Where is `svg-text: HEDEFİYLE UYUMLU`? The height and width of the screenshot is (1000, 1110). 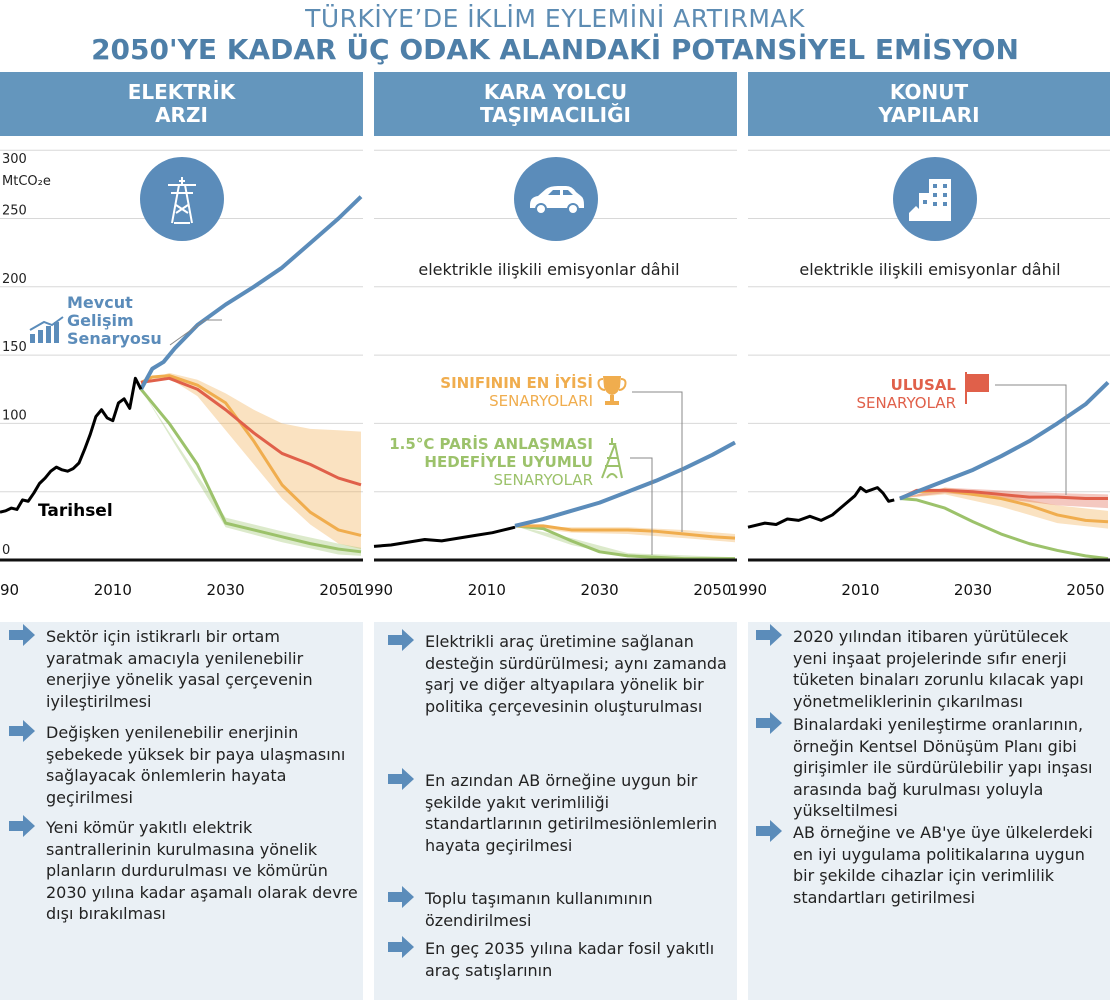
svg-text: HEDEFİYLE UYUMLU is located at coordinates (508, 461).